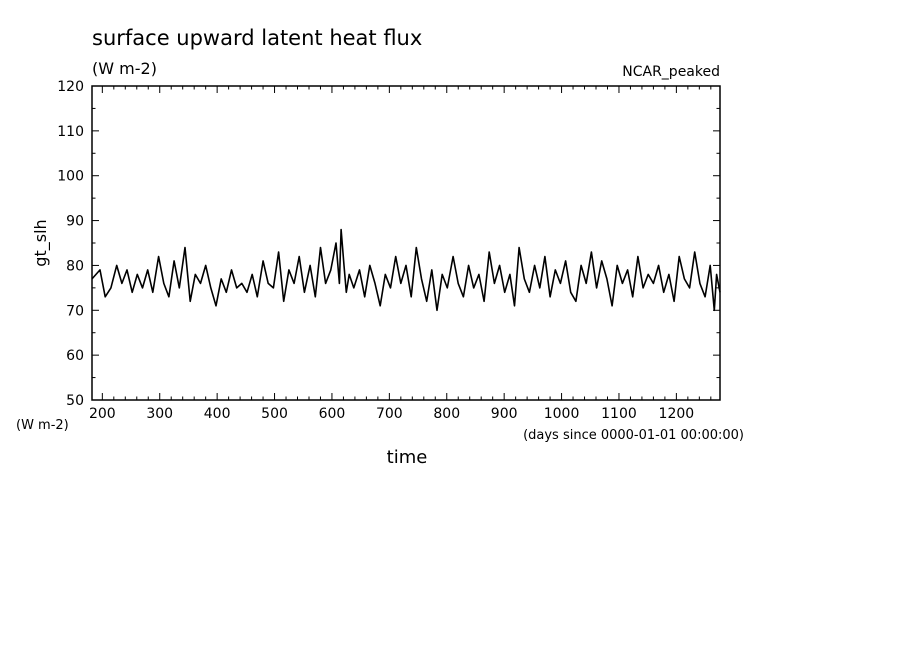 This screenshot has width=904, height=654. I want to click on x-tick-label: 500, so click(274, 414).